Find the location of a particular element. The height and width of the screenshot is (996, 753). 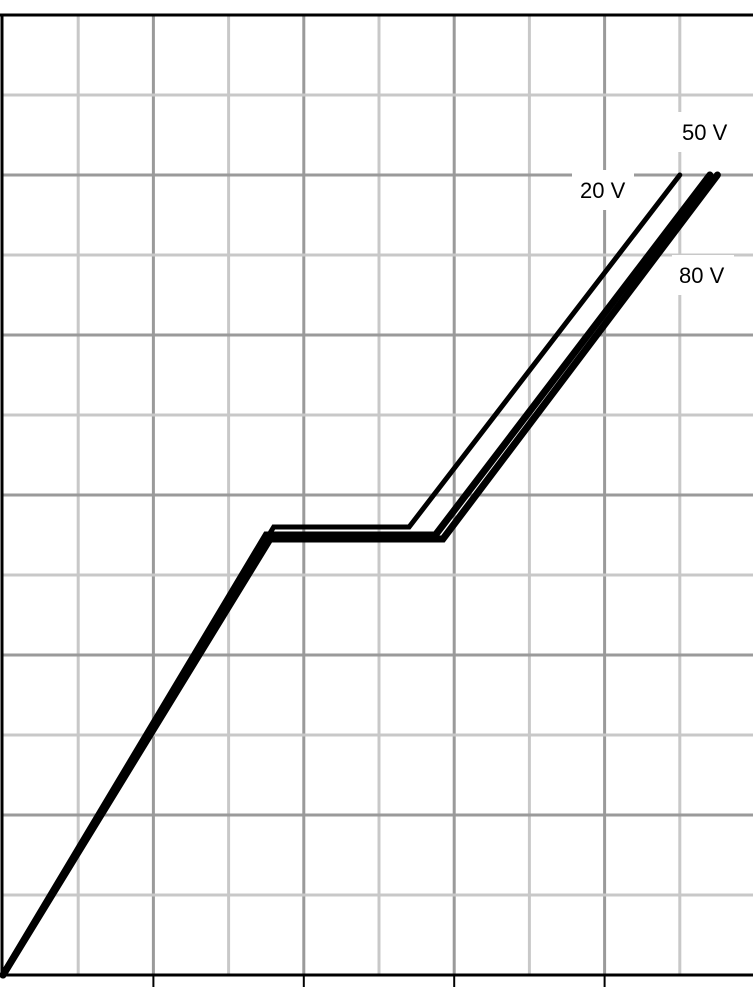

series-labels: 50 V 20 V 80 V is located at coordinates (654, 203).